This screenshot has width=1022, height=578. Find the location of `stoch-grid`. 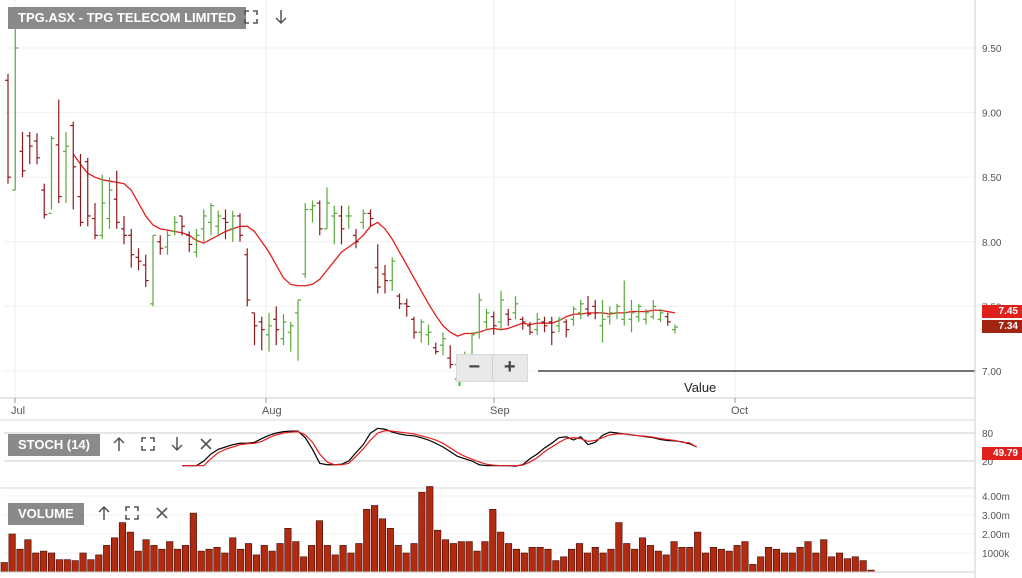

stoch-grid is located at coordinates (487, 440).